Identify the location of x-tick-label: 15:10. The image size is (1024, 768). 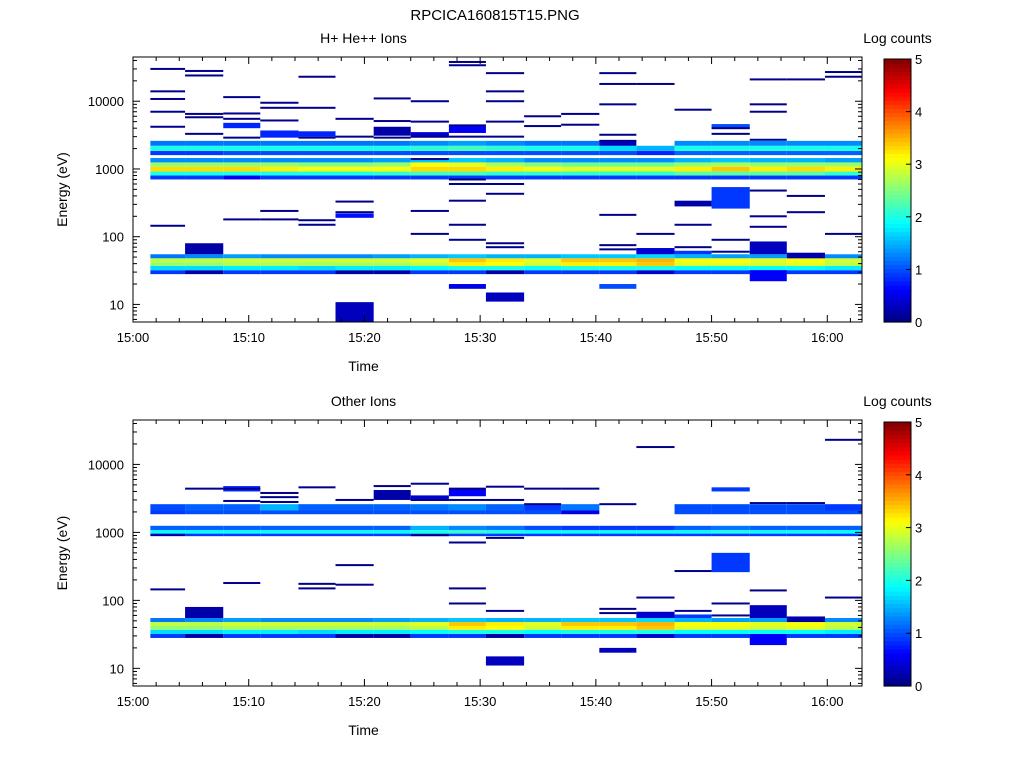
(248, 701).